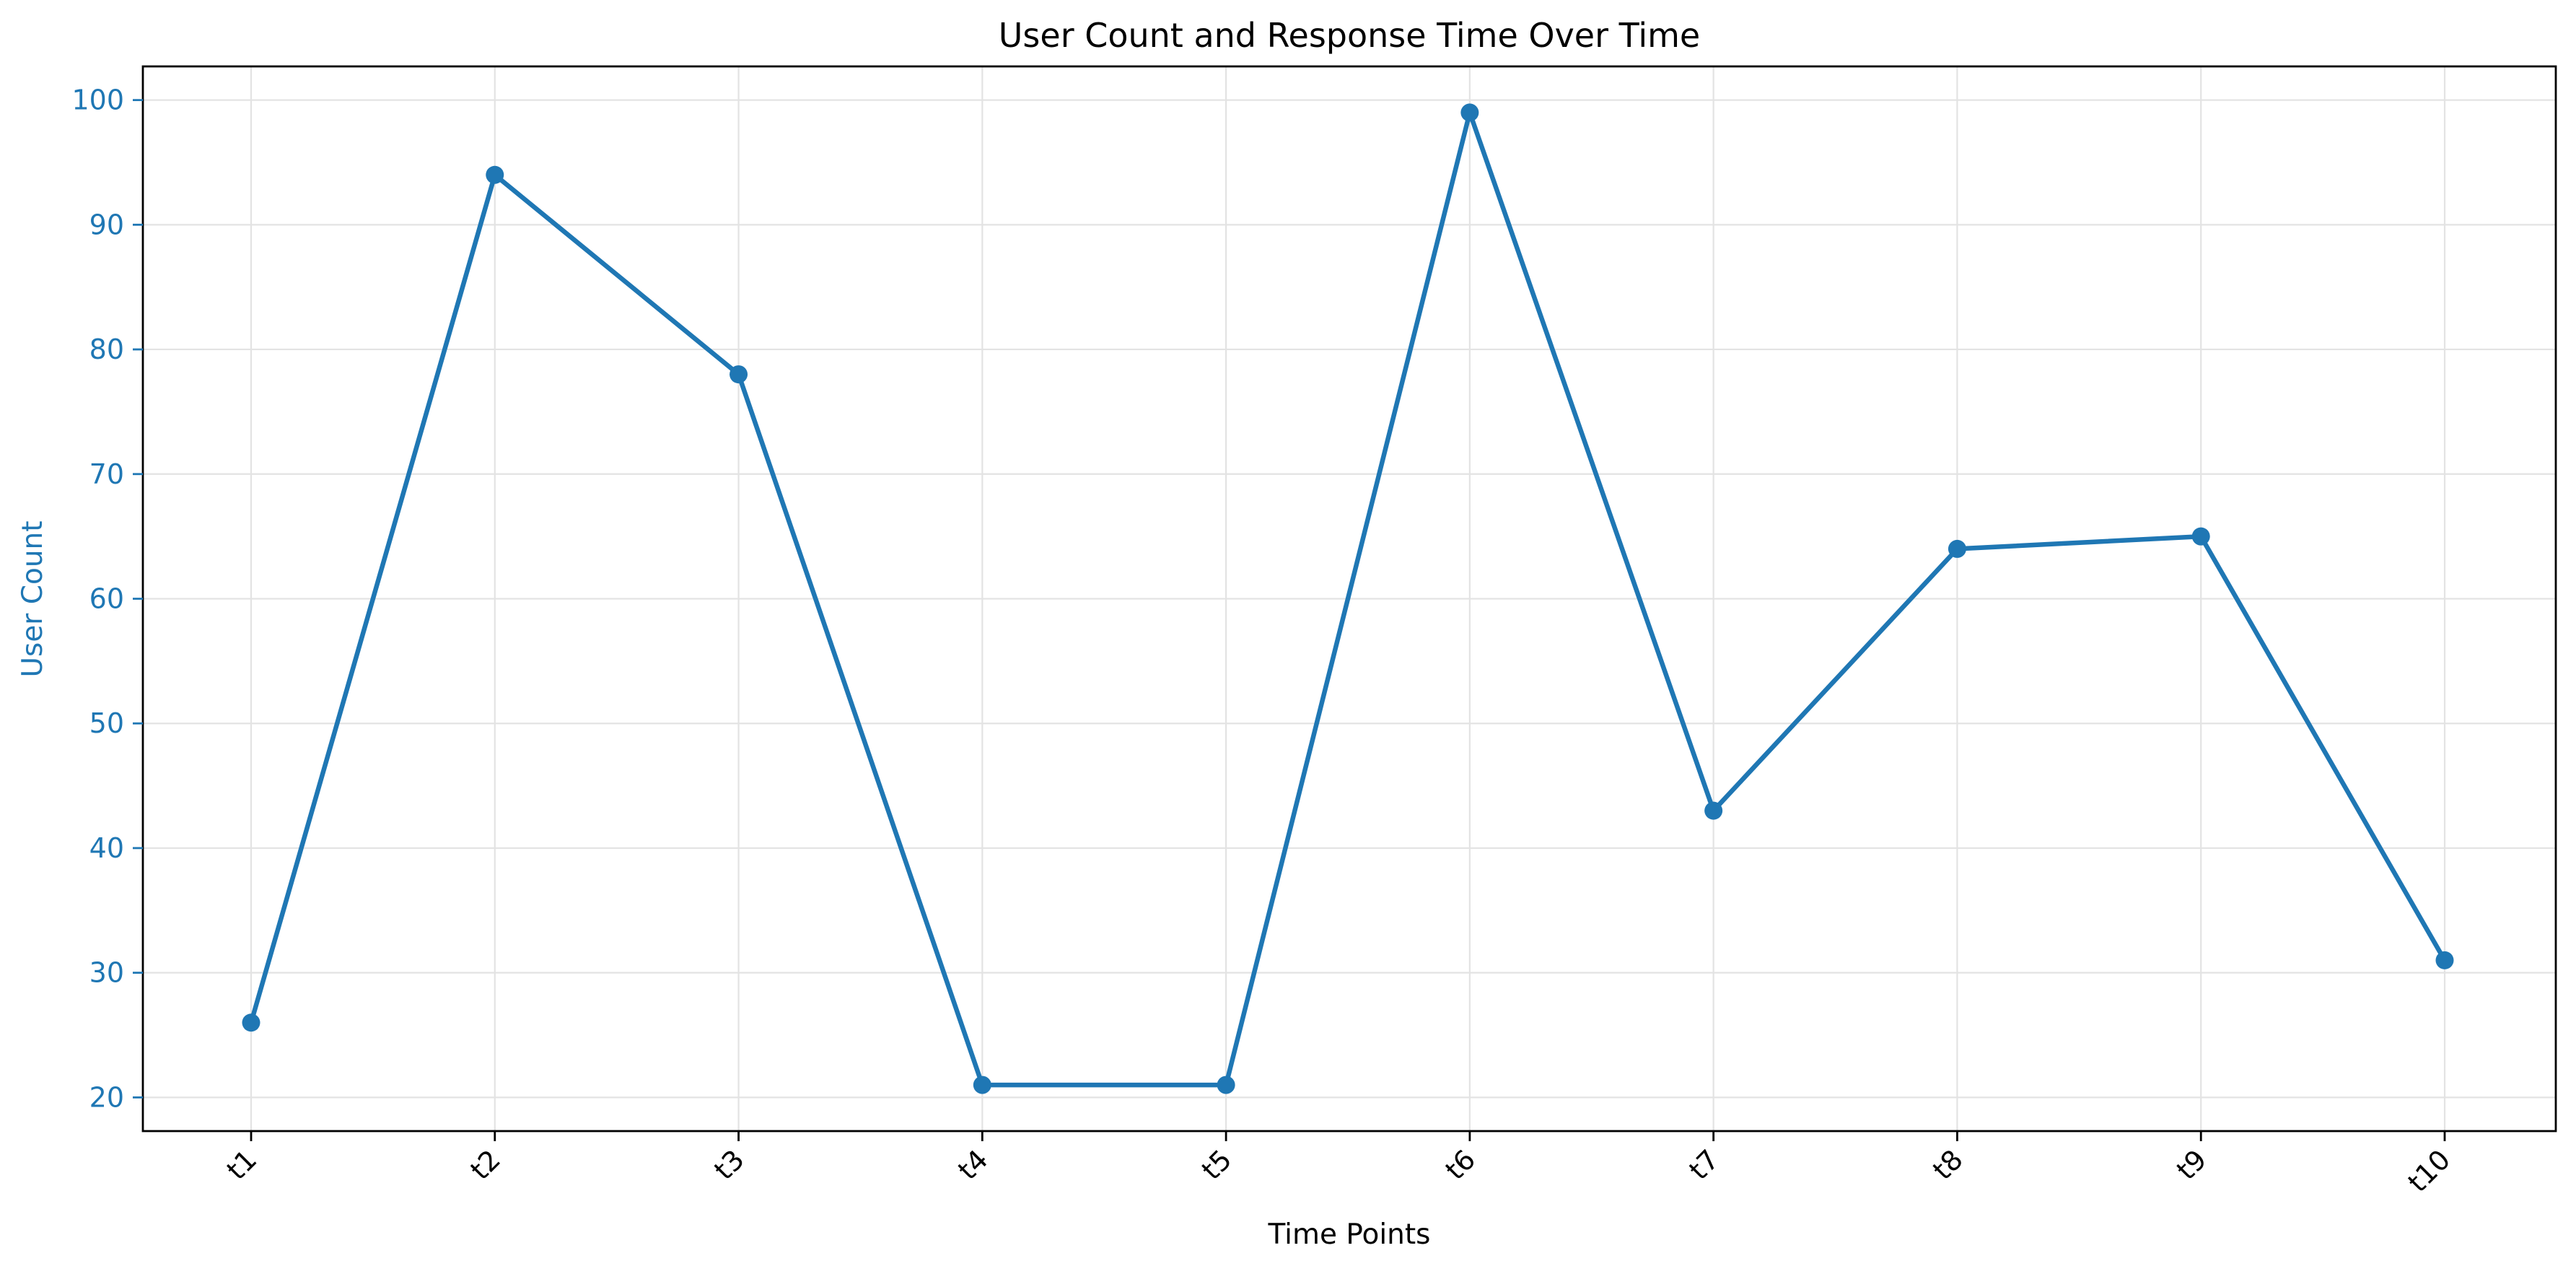 This screenshot has width=2576, height=1274. I want to click on y-axis-label: User Count, so click(33, 598).